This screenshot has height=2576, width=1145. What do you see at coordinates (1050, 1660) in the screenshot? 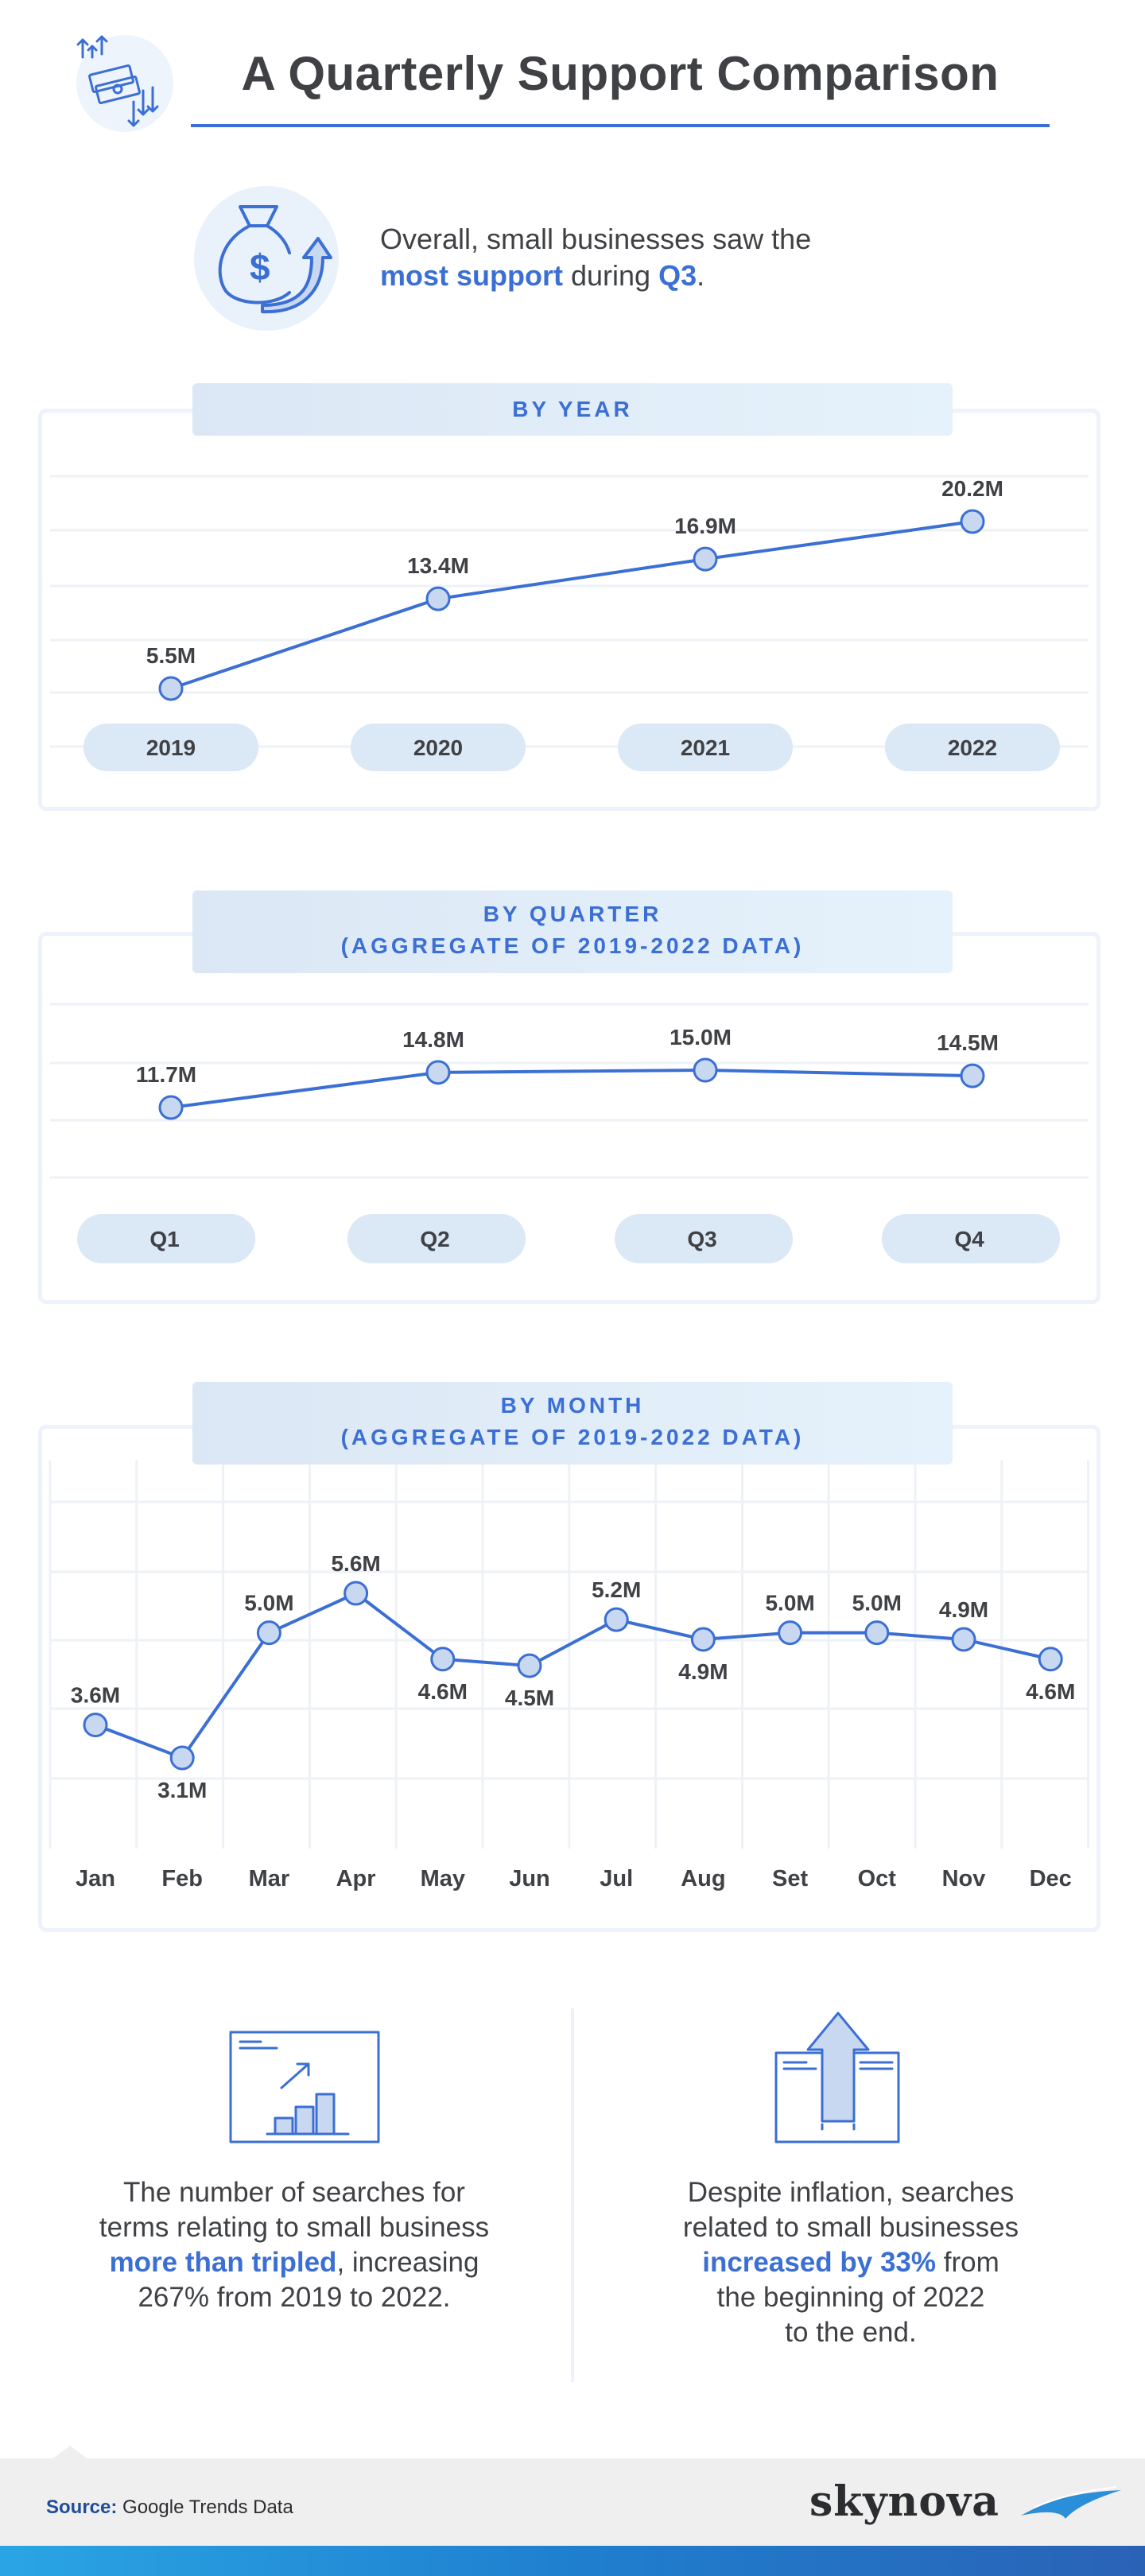
I see `month-point-Dec` at bounding box center [1050, 1660].